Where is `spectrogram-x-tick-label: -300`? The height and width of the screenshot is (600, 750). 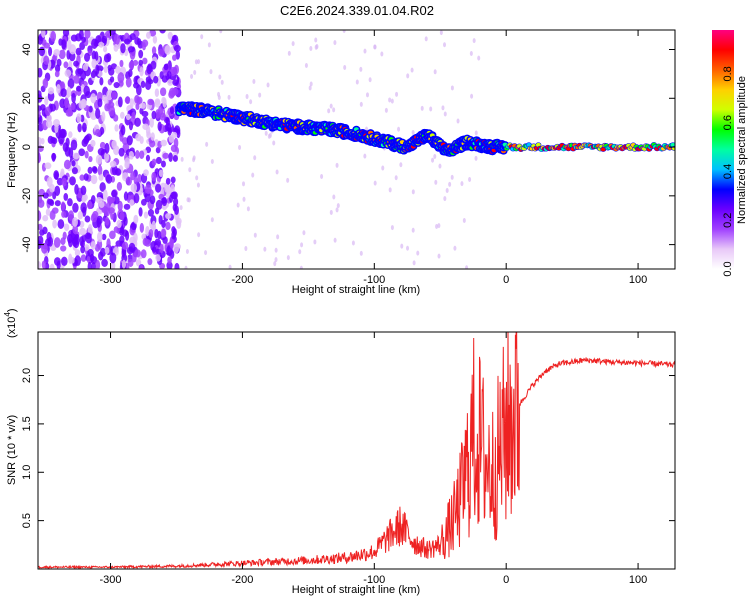 spectrogram-x-tick-label: -300 is located at coordinates (111, 280).